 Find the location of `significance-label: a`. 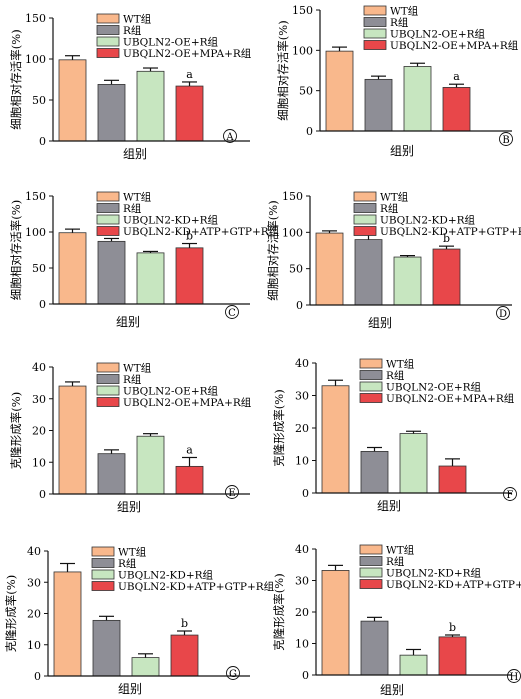

significance-label: a is located at coordinates (189, 74).